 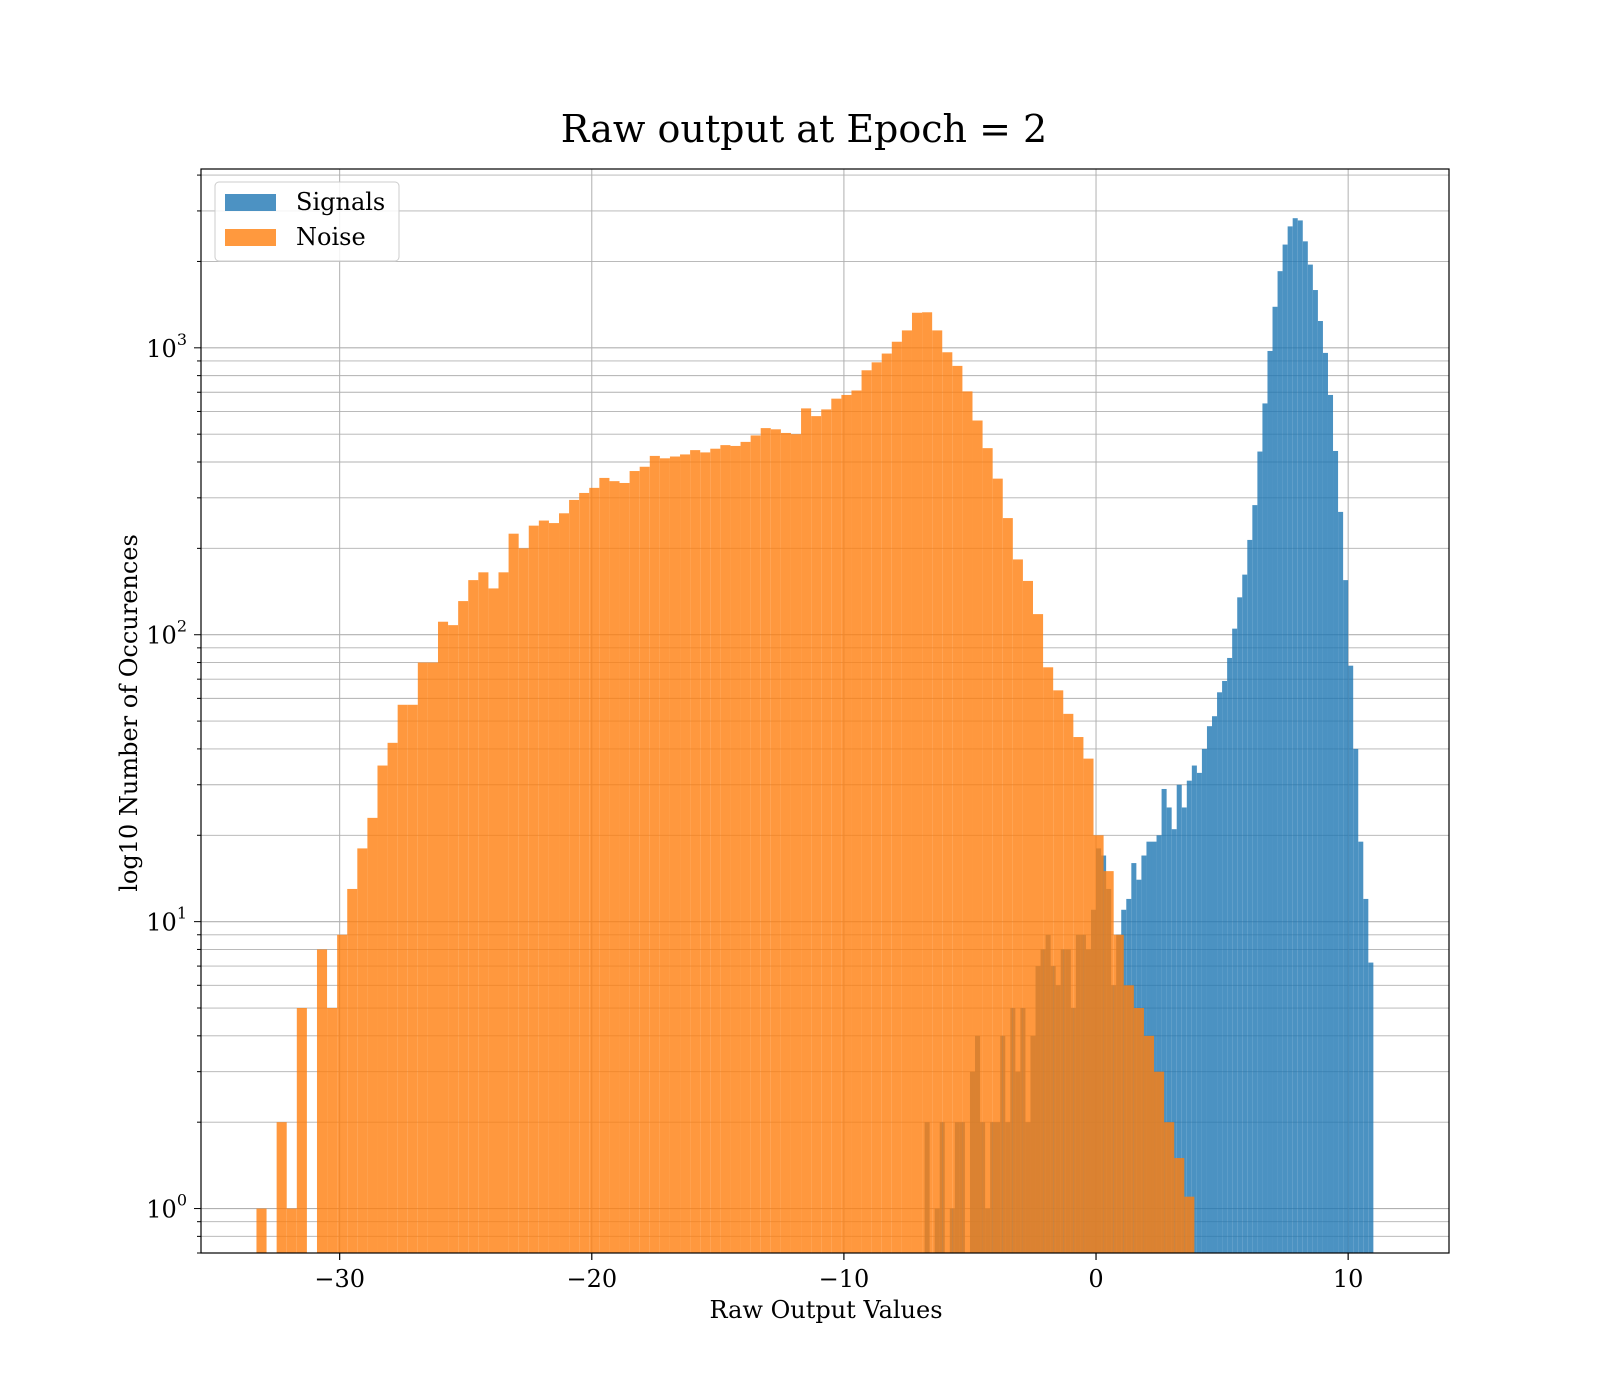 What do you see at coordinates (340, 202) in the screenshot?
I see `legend-label: Signals` at bounding box center [340, 202].